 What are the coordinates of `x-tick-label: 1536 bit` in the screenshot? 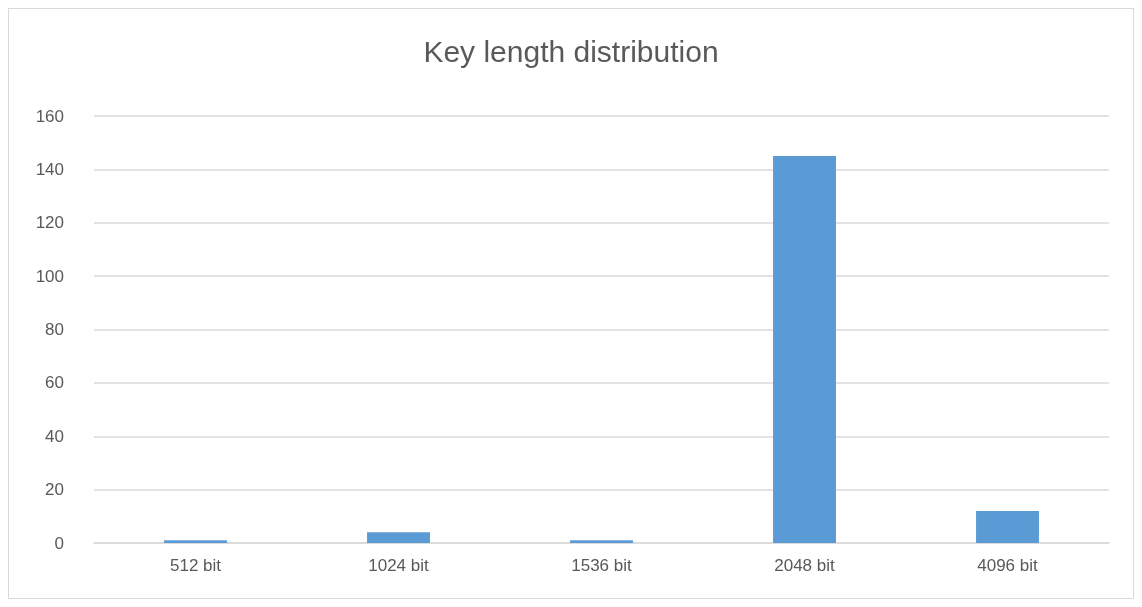 It's located at (602, 565).